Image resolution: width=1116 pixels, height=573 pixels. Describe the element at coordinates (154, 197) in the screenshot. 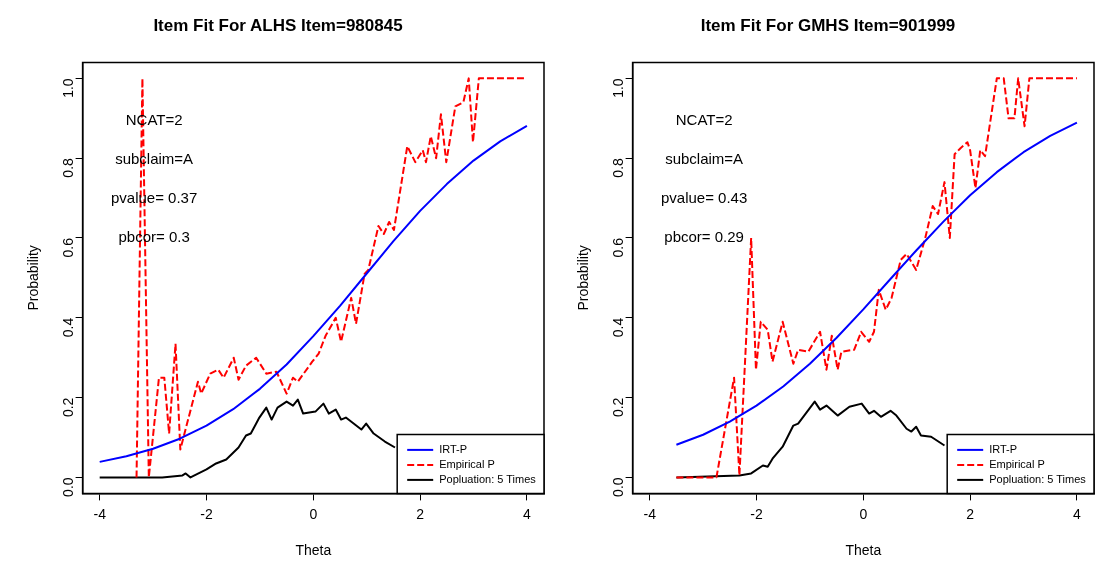

I see `annotation: pvalue= 0.37` at that location.